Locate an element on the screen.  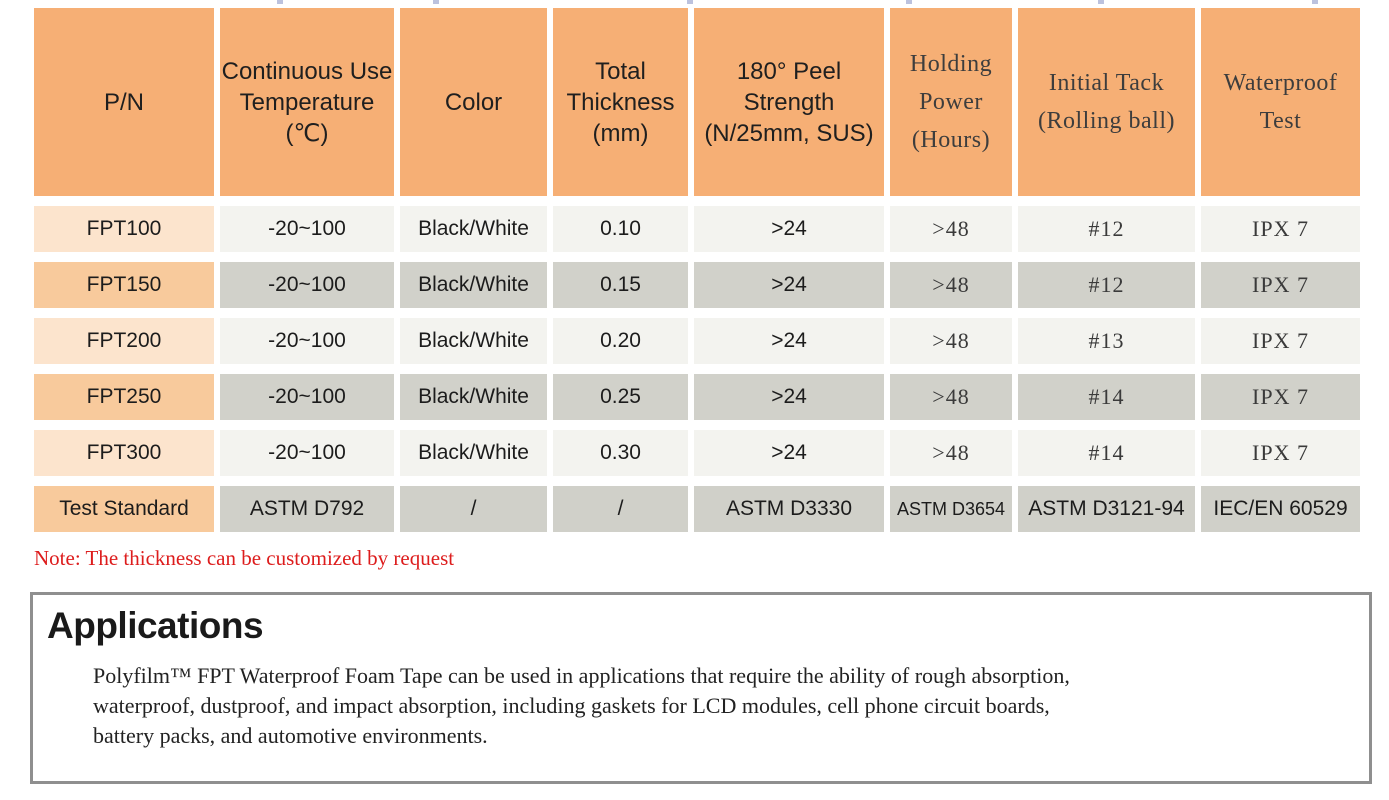
col-header-total-thickness: Total Thickness (mm) is located at coordinates (620, 102).